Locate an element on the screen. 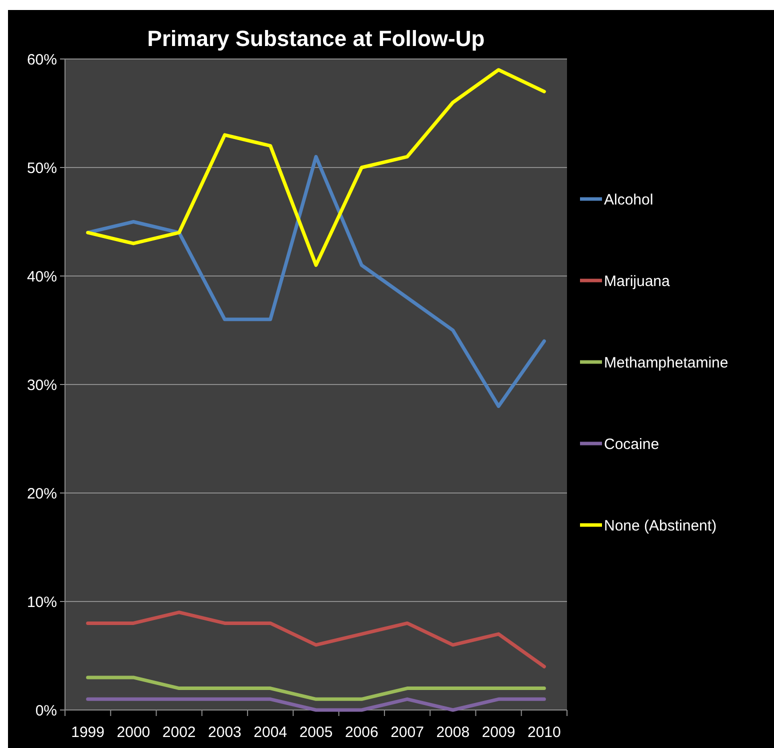 The width and height of the screenshot is (774, 748). y-tick-label: 0% is located at coordinates (46, 711).